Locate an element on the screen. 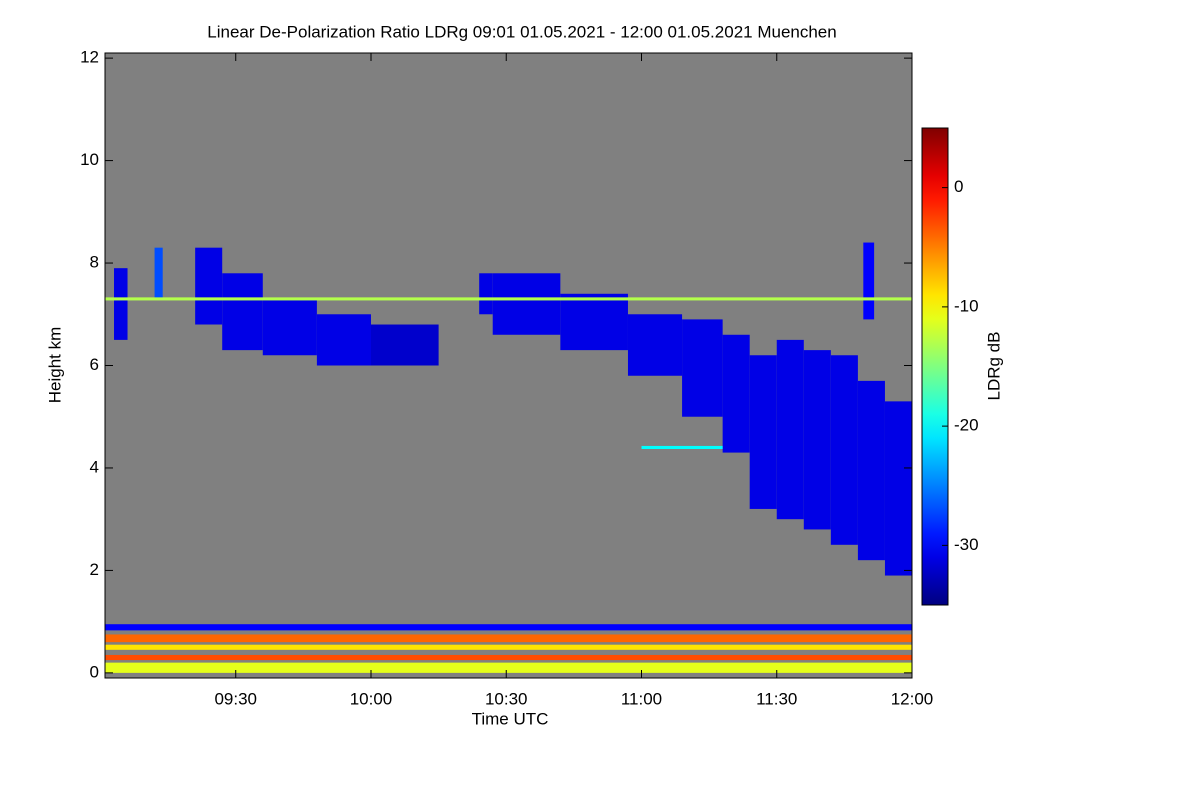 This screenshot has width=1200, height=805. y-axis-label: Height km is located at coordinates (54, 365).